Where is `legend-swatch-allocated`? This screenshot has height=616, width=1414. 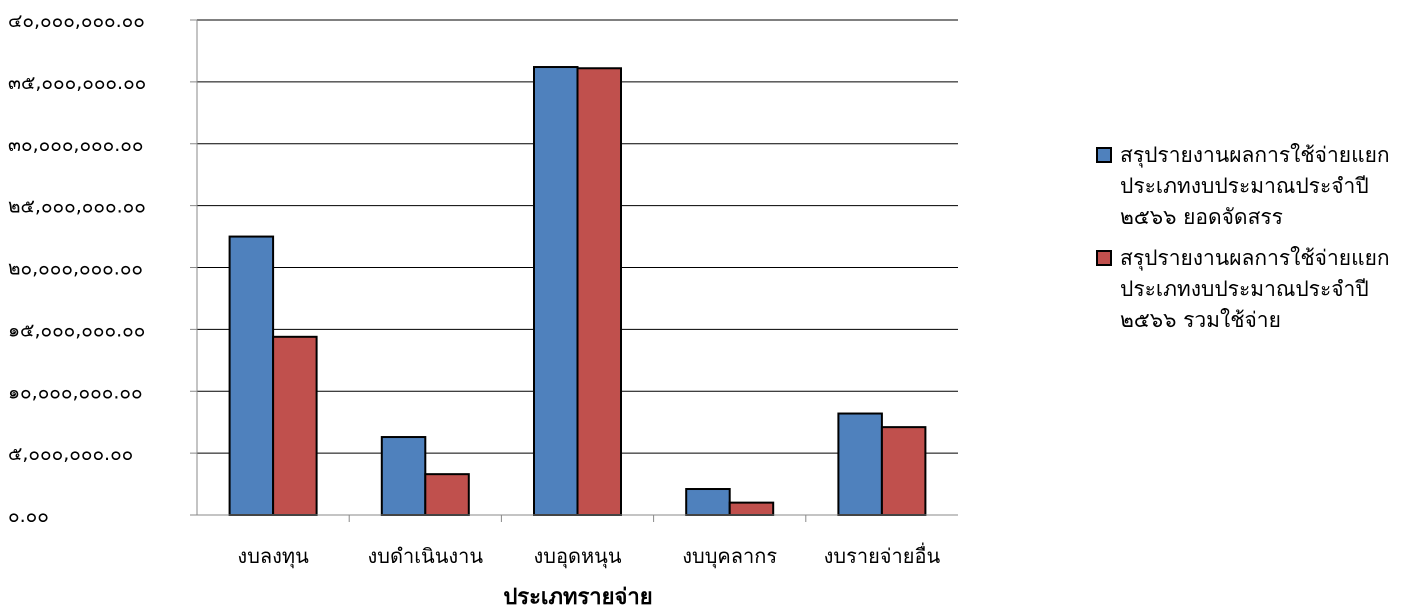
legend-swatch-allocated is located at coordinates (1104, 155).